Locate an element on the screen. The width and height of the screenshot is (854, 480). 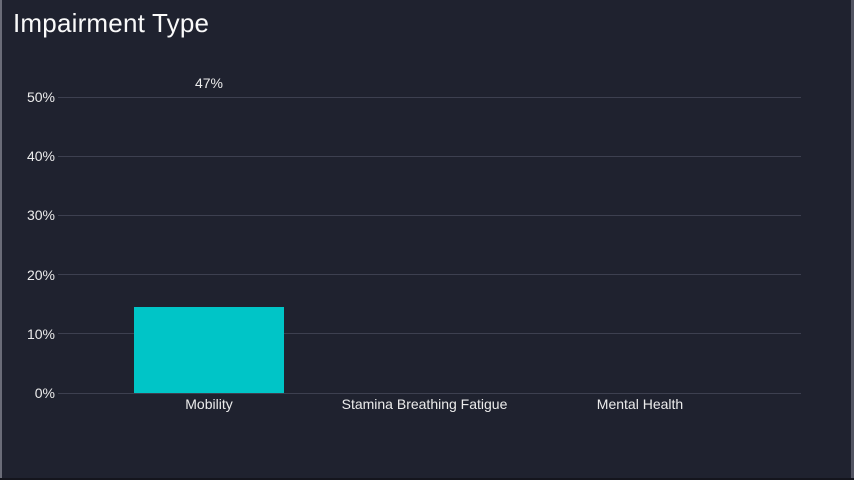
chart-title: Impairment Type is located at coordinates (111, 23).